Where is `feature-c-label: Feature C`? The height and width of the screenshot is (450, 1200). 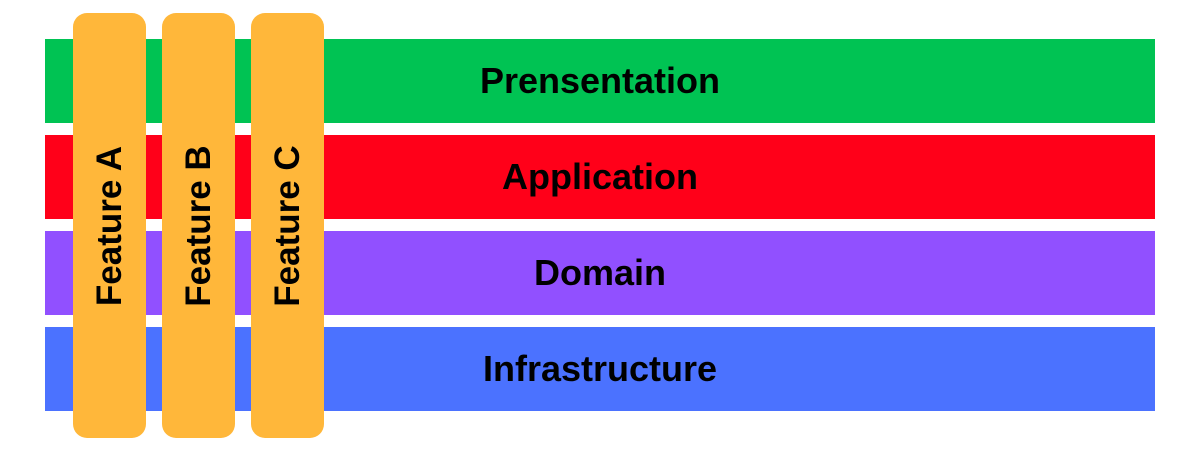 feature-c-label: Feature C is located at coordinates (287, 225).